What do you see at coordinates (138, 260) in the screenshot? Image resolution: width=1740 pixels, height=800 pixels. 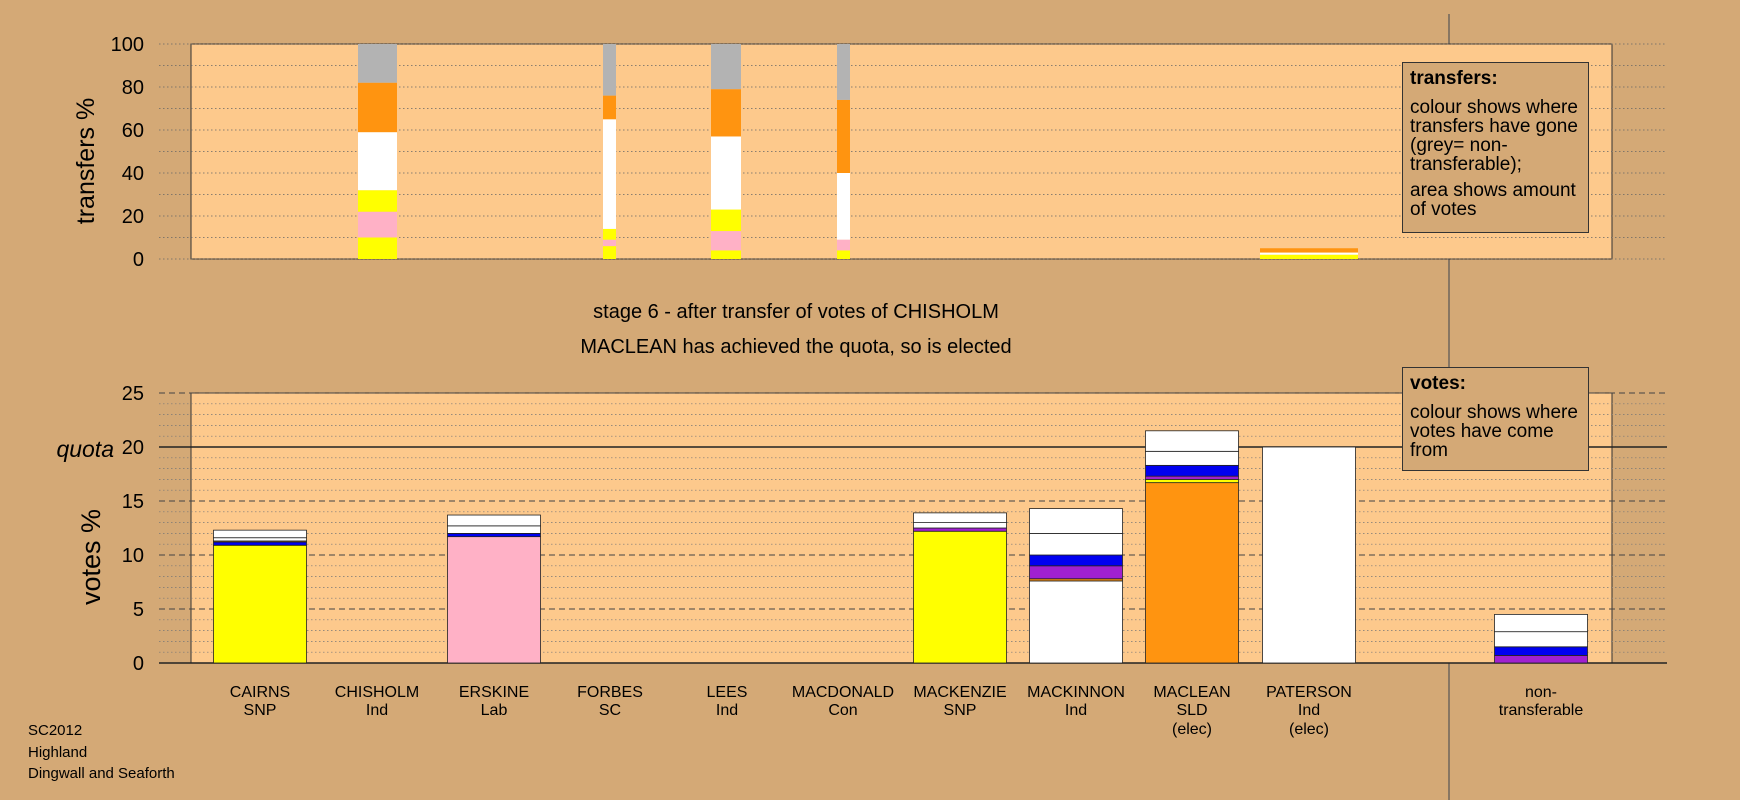 I see `transfers-y-tick-label: 0` at bounding box center [138, 260].